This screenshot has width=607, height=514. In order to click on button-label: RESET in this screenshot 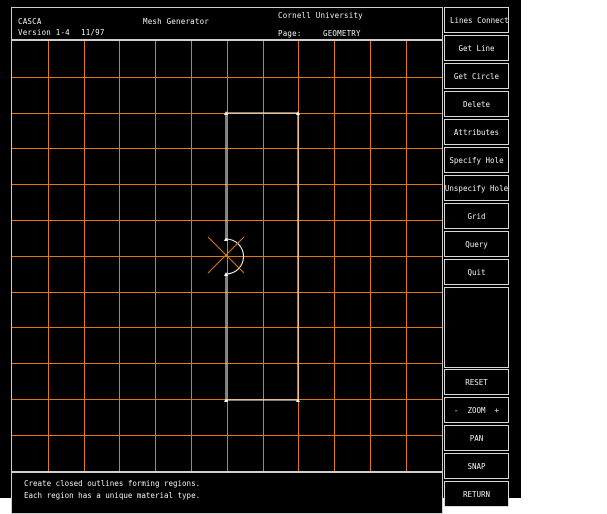, I will do `click(476, 382)`.